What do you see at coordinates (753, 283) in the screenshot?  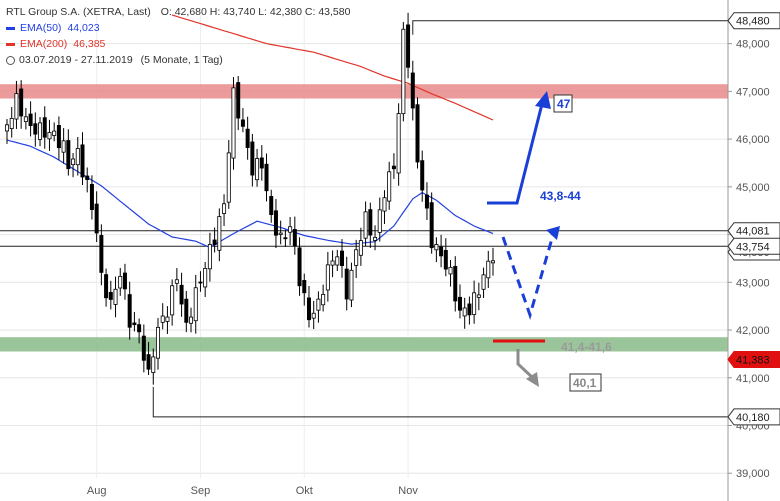 I see `y-tick-label: 43,000` at bounding box center [753, 283].